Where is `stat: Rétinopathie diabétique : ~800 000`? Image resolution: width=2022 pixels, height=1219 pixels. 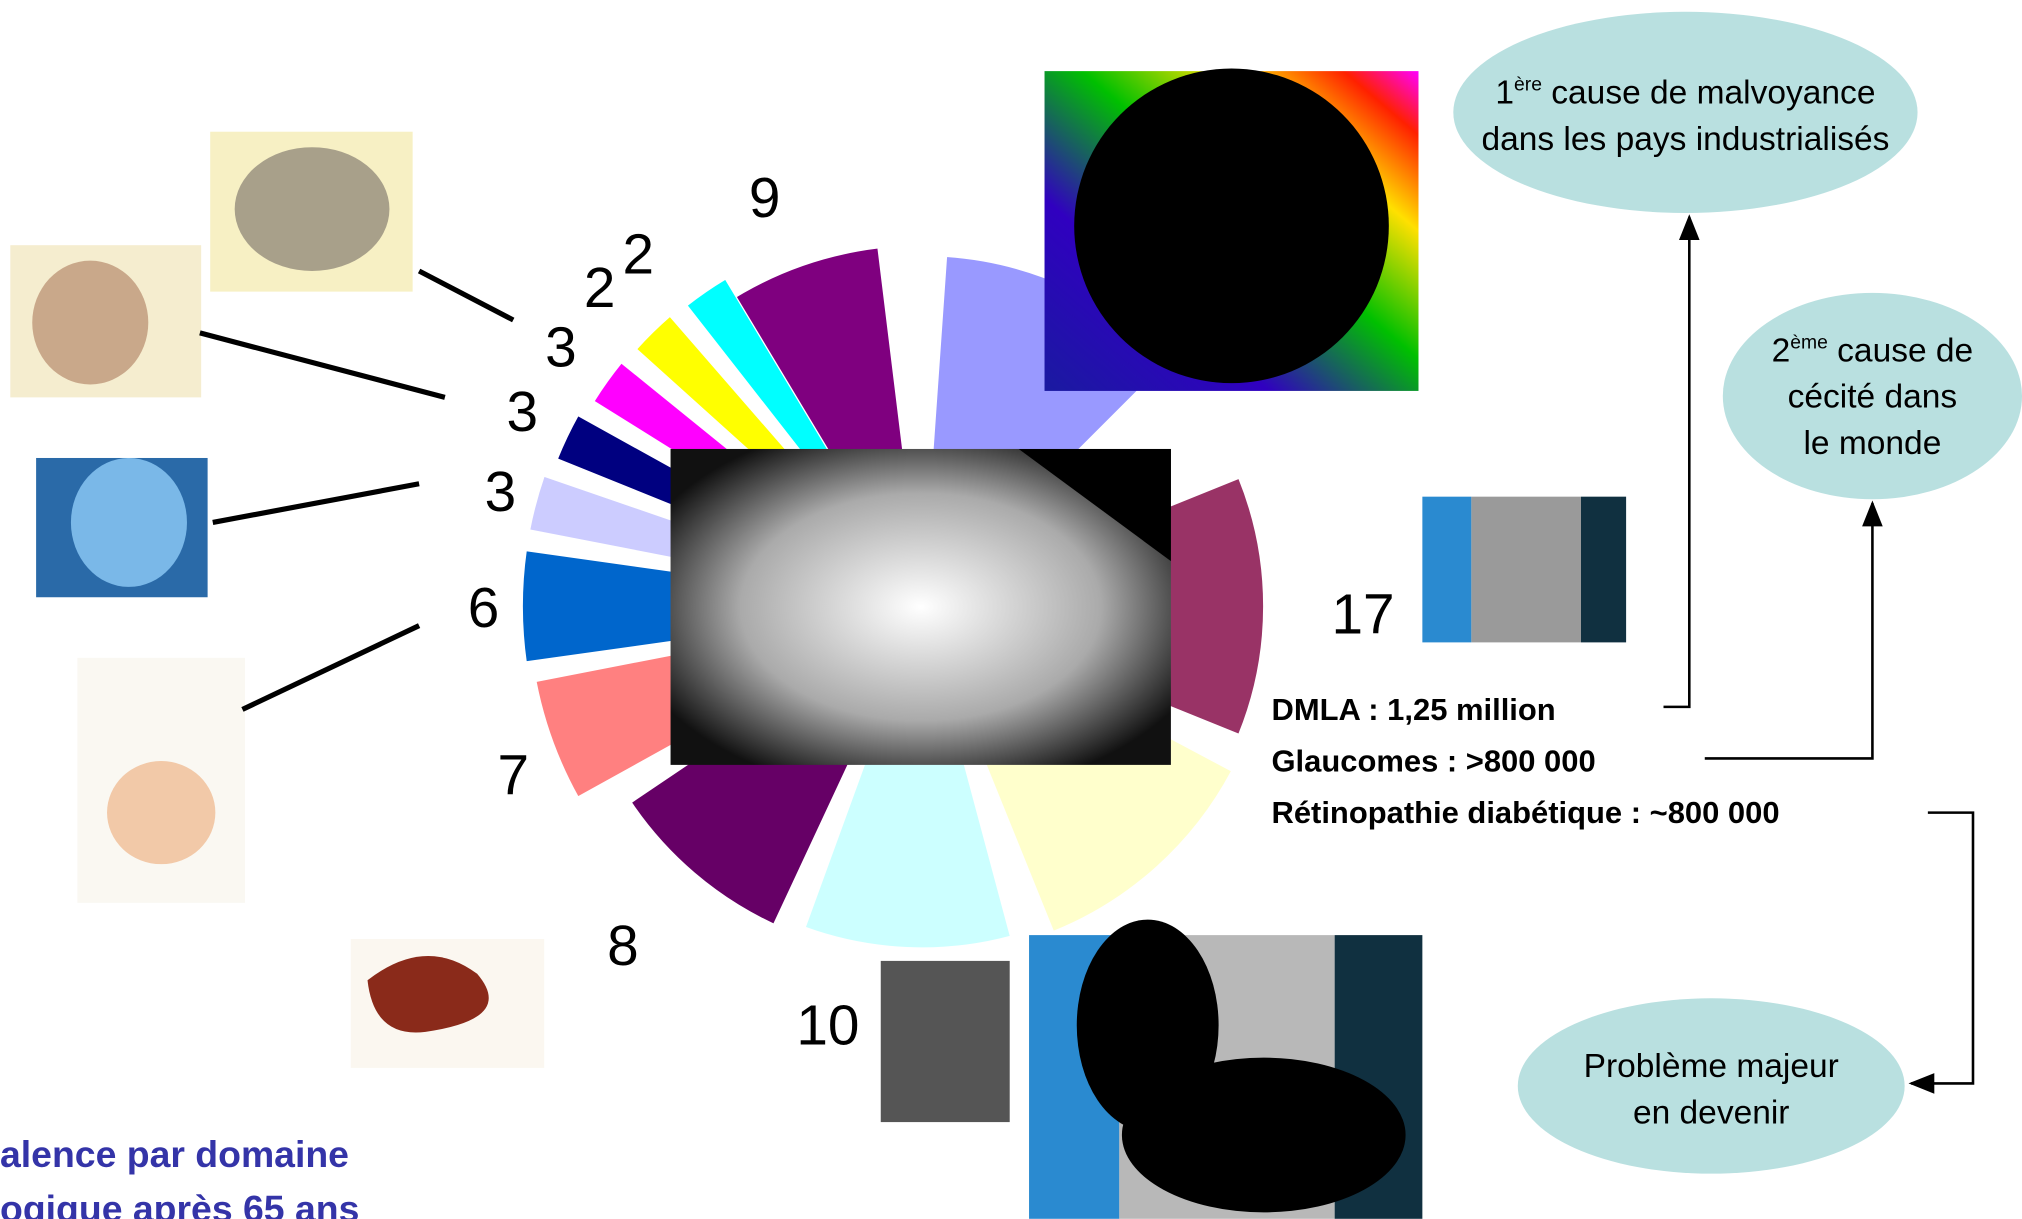 stat: Rétinopathie diabétique : ~800 000 is located at coordinates (1525, 812).